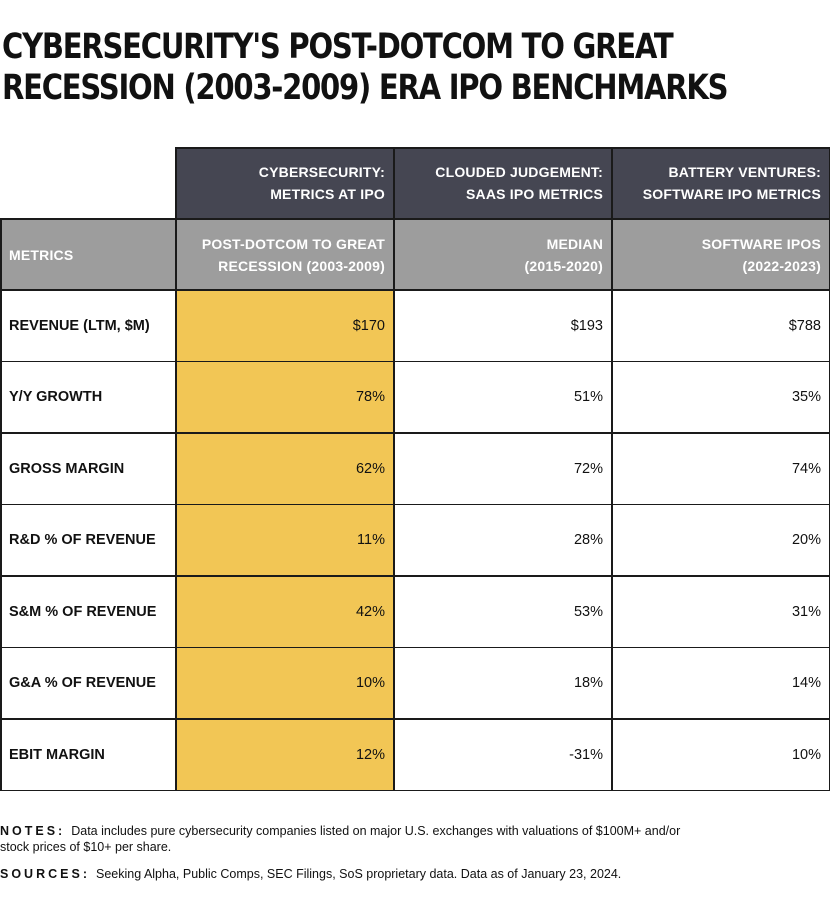 The image size is (830, 904). What do you see at coordinates (744, 172) in the screenshot?
I see `group-header-3-line-1: BATTERY VENTURES:` at bounding box center [744, 172].